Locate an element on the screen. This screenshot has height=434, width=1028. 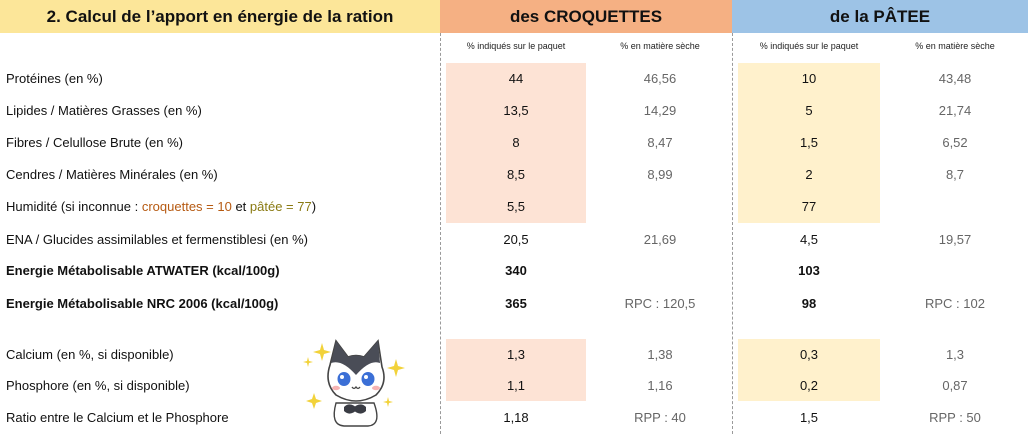
patee-paquet-lipides: 5 is located at coordinates (809, 110).